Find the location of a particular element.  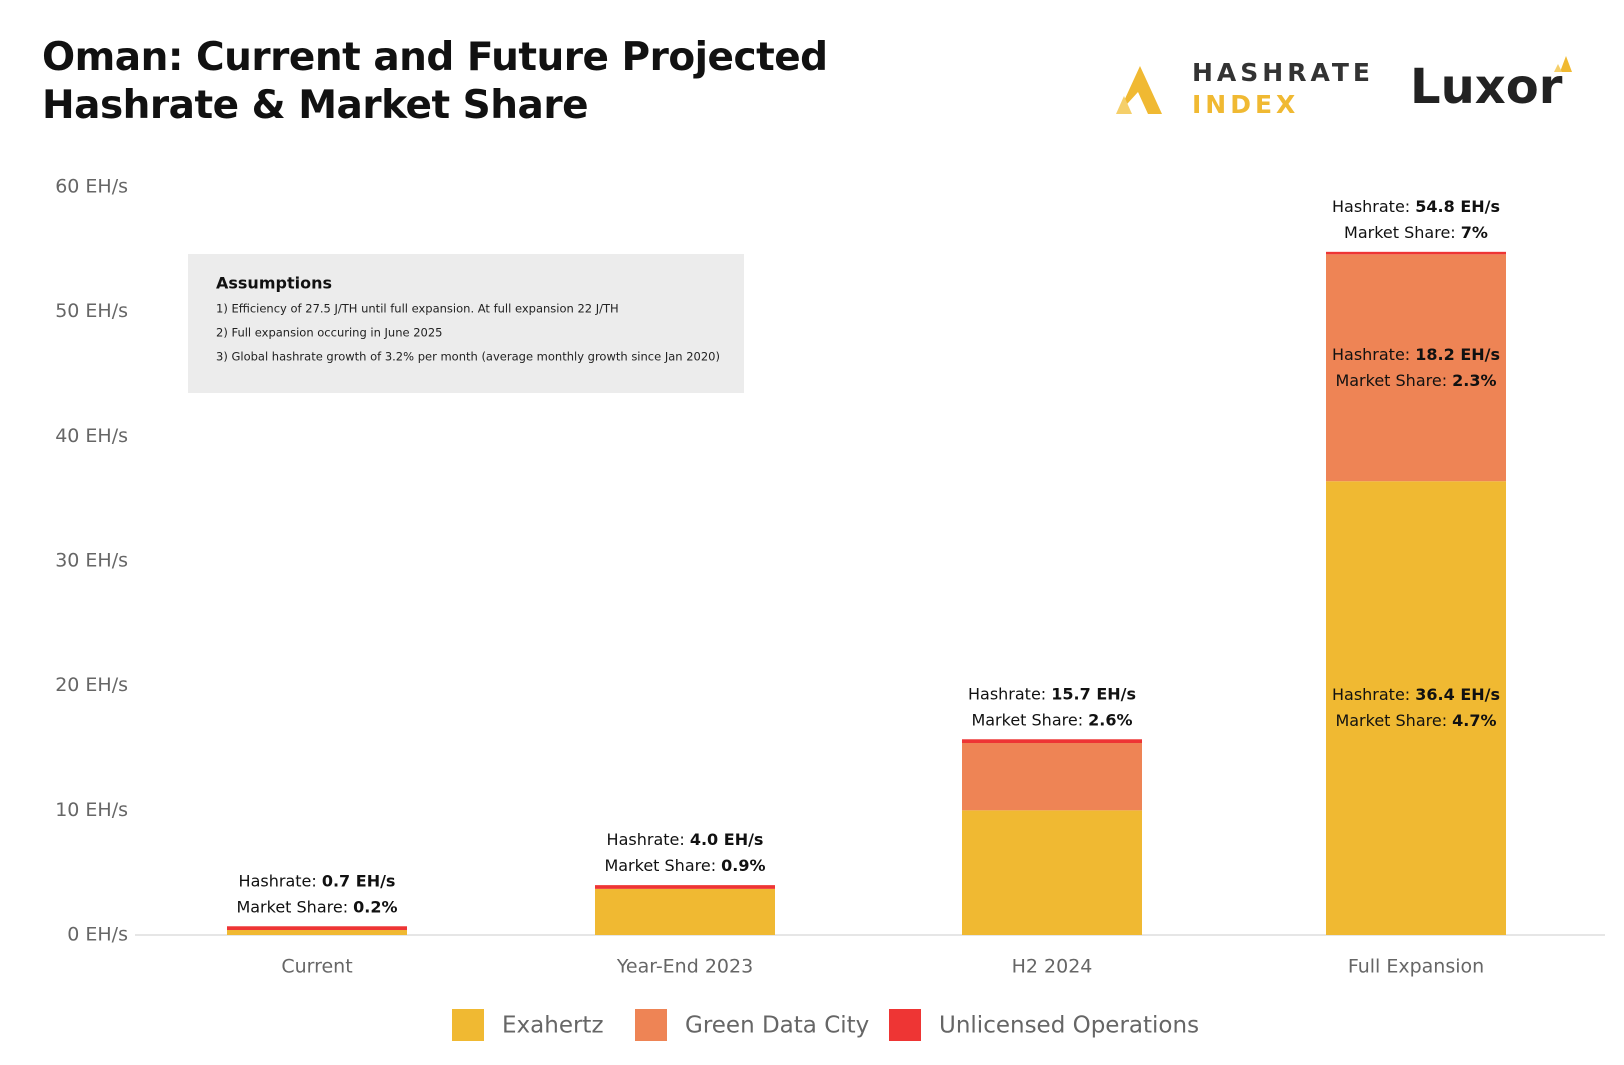

hashrate-index-logo: HASHRATE INDEX is located at coordinates (1245, 88).